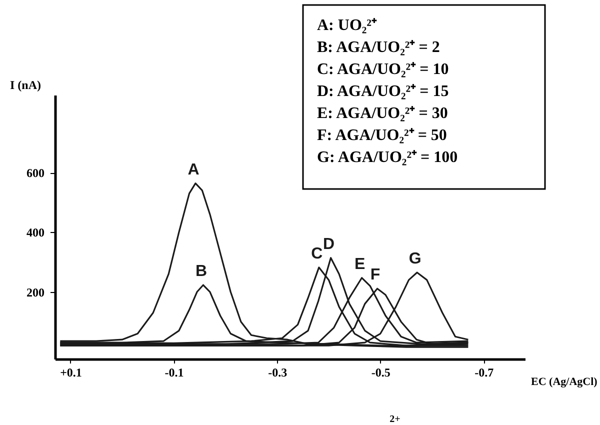 The image size is (600, 425). I want to click on annotation: G: AGA/UO₂²⁺ = 100, so click(387, 157).